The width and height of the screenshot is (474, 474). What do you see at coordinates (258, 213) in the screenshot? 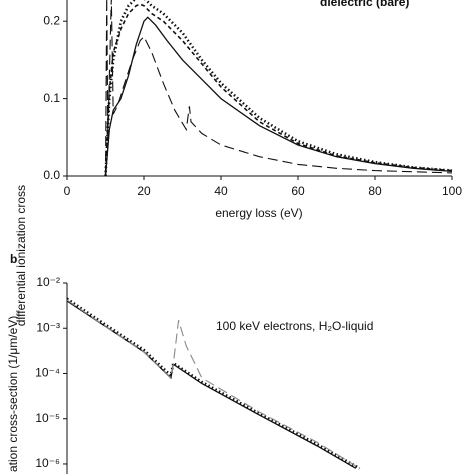
I see `x-axis-label: energy loss (eV)` at bounding box center [258, 213].